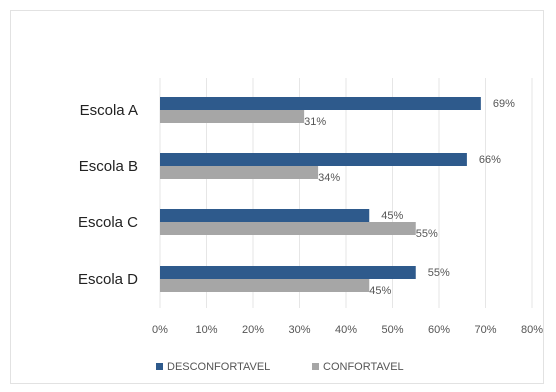 The width and height of the screenshot is (556, 392). I want to click on data-label: 31%, so click(315, 122).